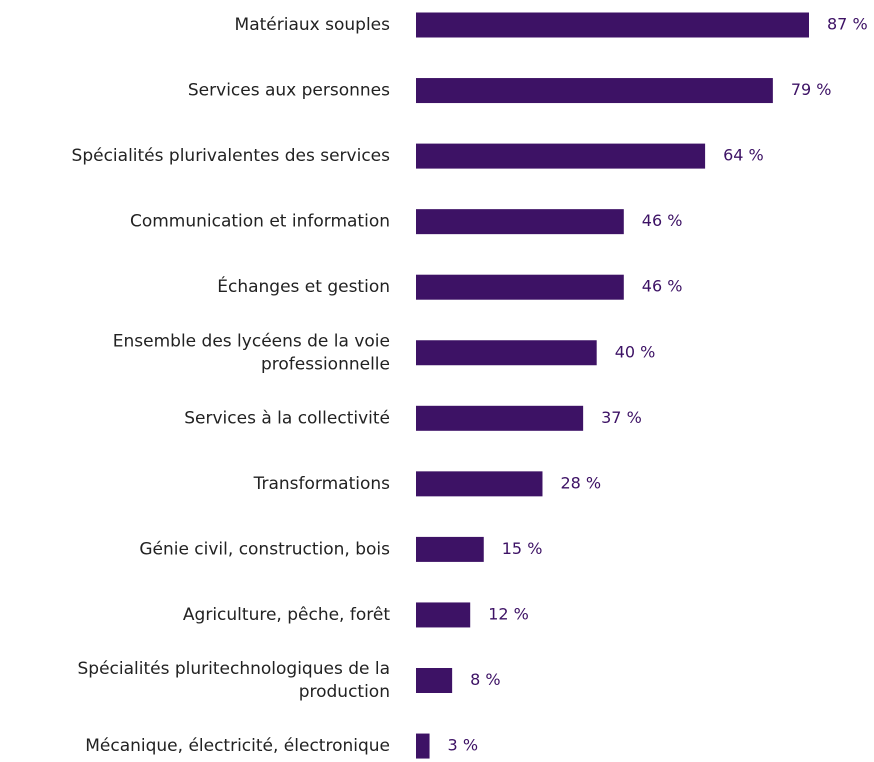 The height and width of the screenshot is (762, 874). What do you see at coordinates (231, 156) in the screenshot?
I see `category-label: Spécialités plurivalentes des services` at bounding box center [231, 156].